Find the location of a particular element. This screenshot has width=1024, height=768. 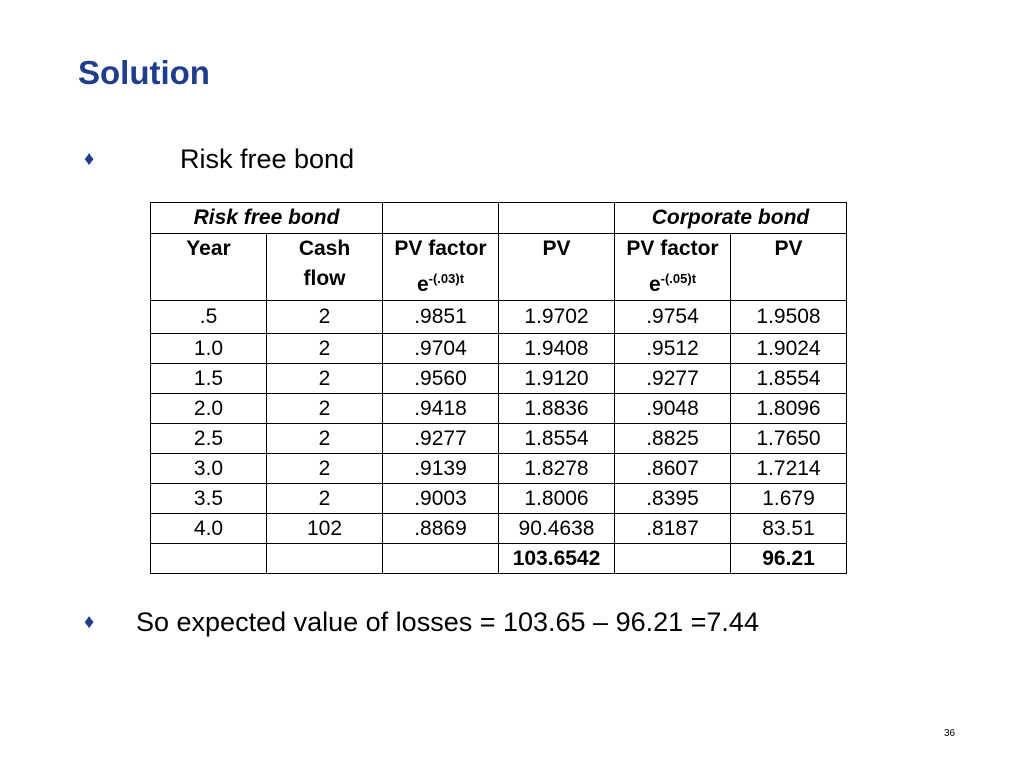

table-cell: 1.8278 is located at coordinates (556, 468).